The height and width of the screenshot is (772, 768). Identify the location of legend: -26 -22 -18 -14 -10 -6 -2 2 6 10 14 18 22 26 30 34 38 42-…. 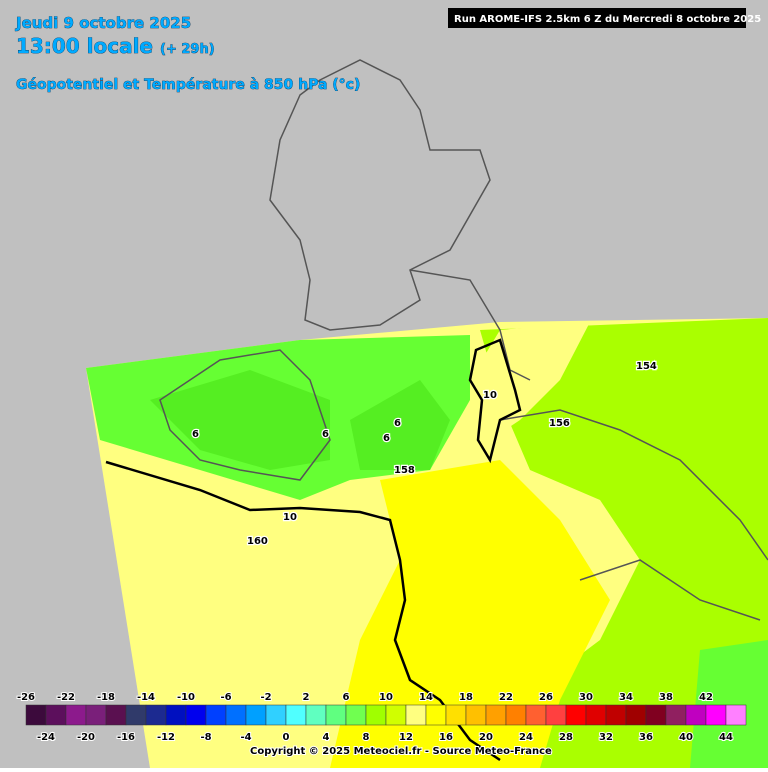
(381, 717).